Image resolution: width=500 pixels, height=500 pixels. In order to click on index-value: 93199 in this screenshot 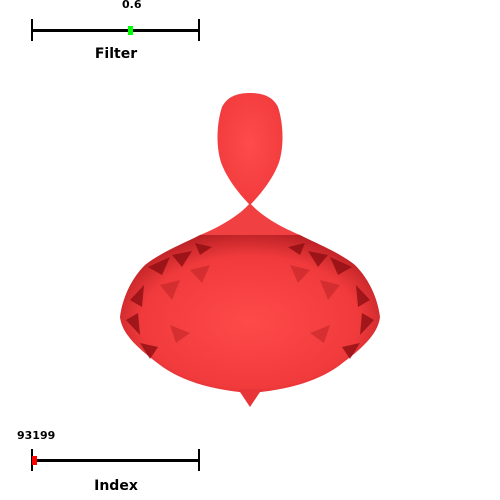, I will do `click(36, 435)`.